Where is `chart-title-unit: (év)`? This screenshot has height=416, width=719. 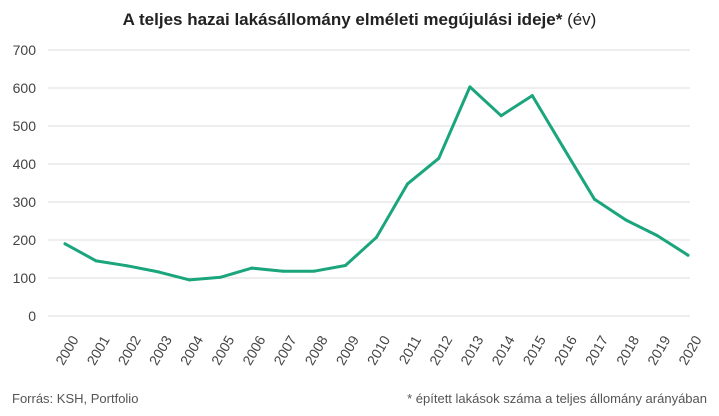 chart-title-unit: (év) is located at coordinates (582, 19).